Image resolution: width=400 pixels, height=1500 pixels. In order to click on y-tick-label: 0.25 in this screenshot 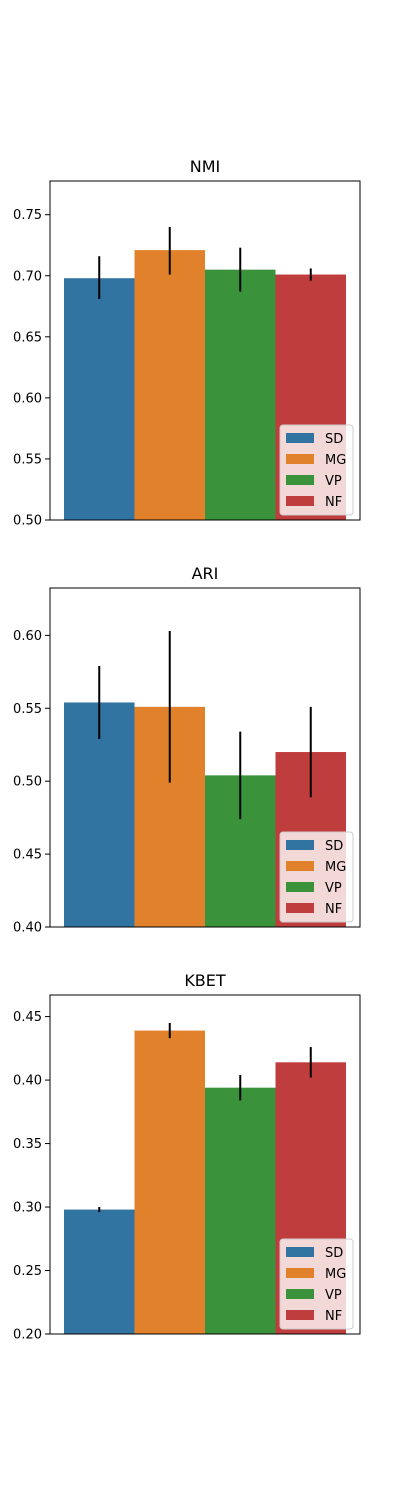, I will do `click(27, 1271)`.